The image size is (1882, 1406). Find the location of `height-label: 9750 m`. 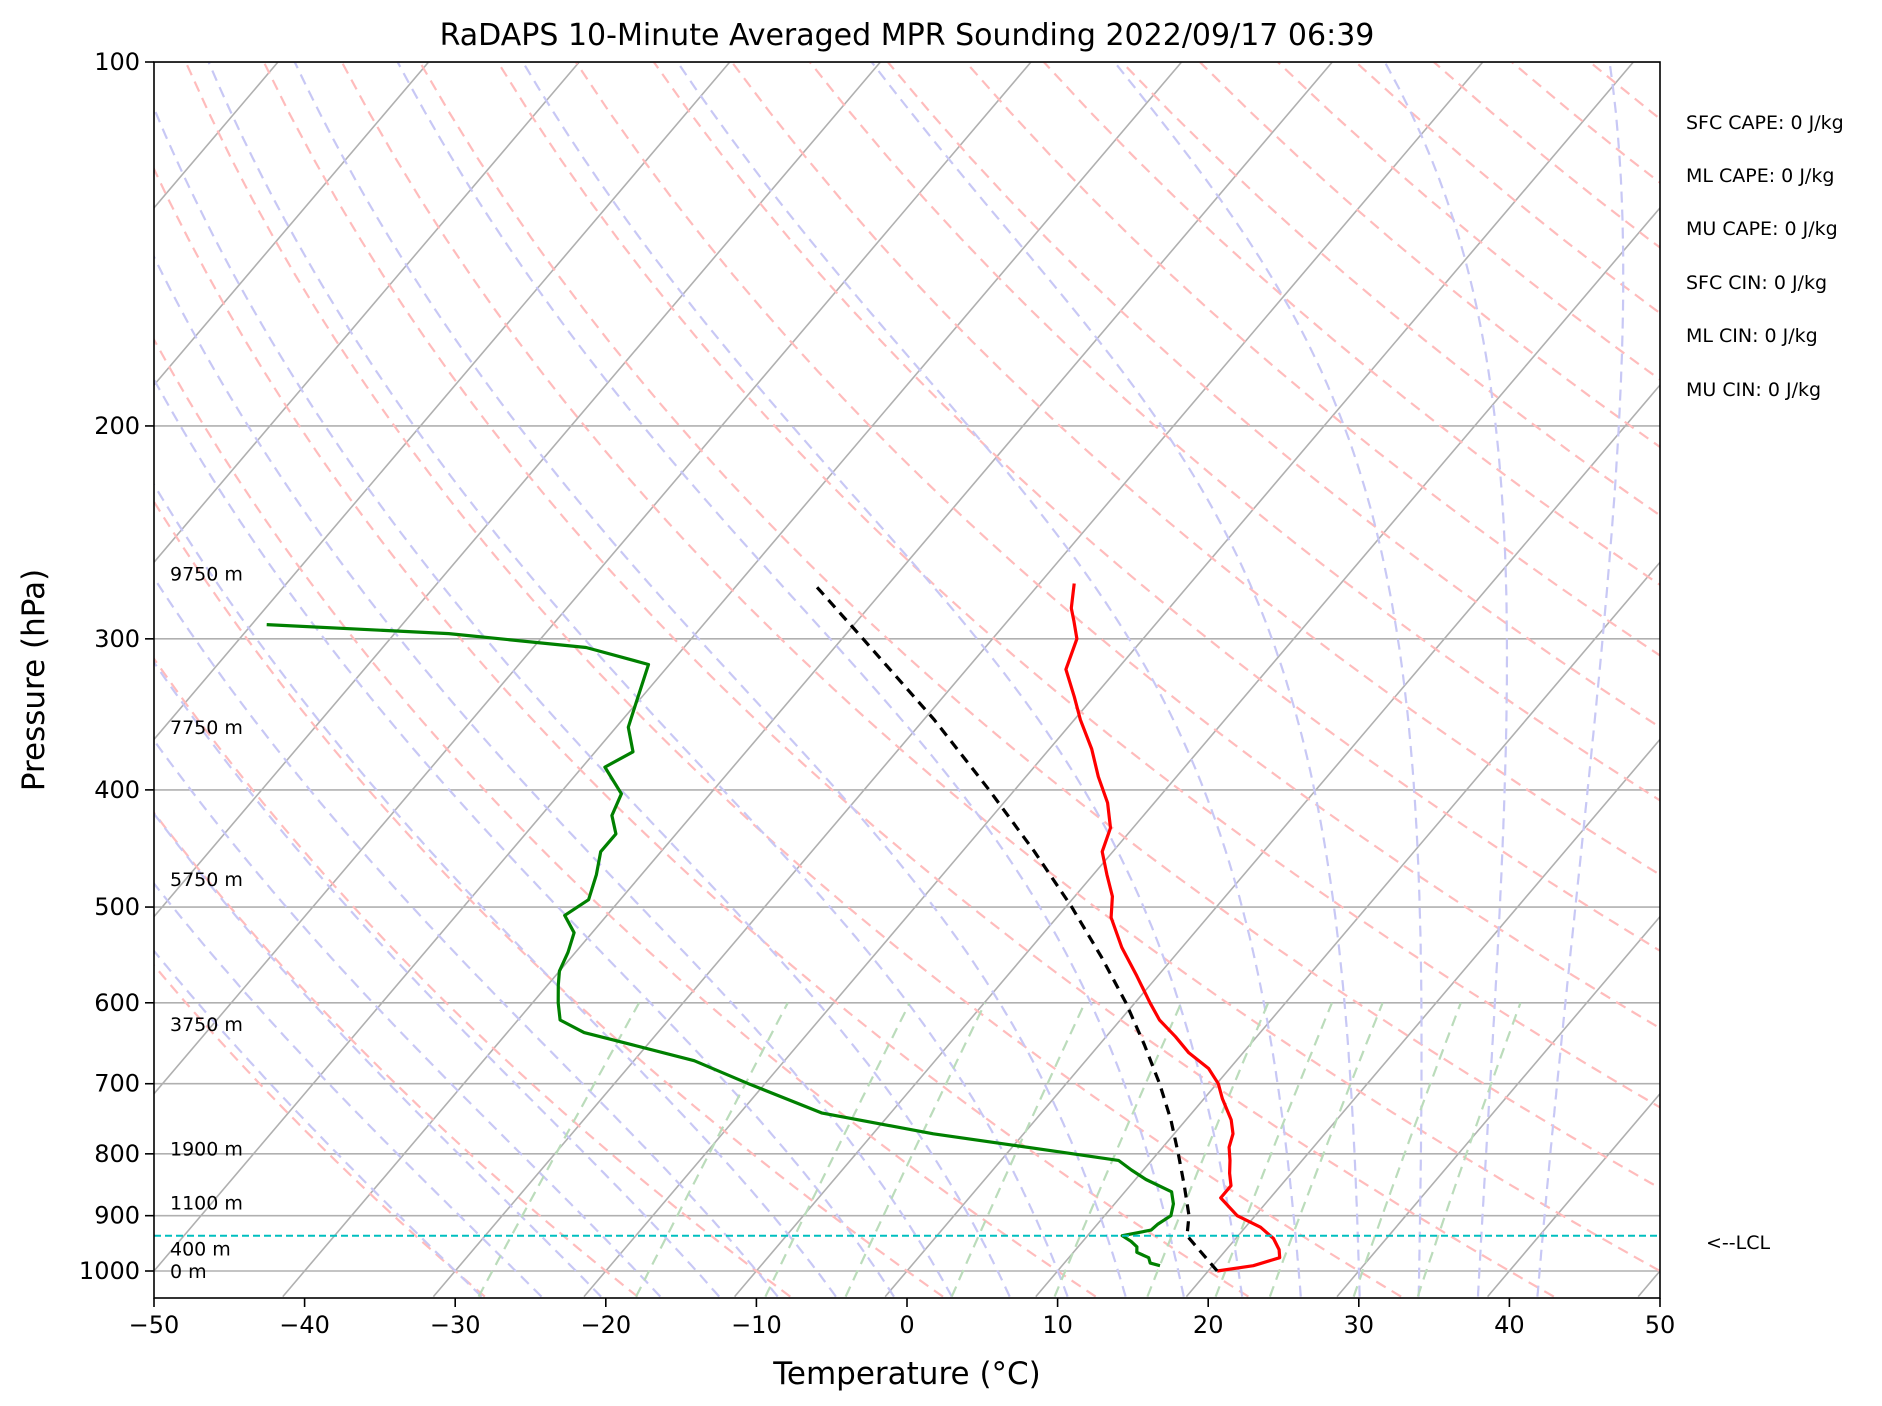

height-label: 9750 m is located at coordinates (206, 575).